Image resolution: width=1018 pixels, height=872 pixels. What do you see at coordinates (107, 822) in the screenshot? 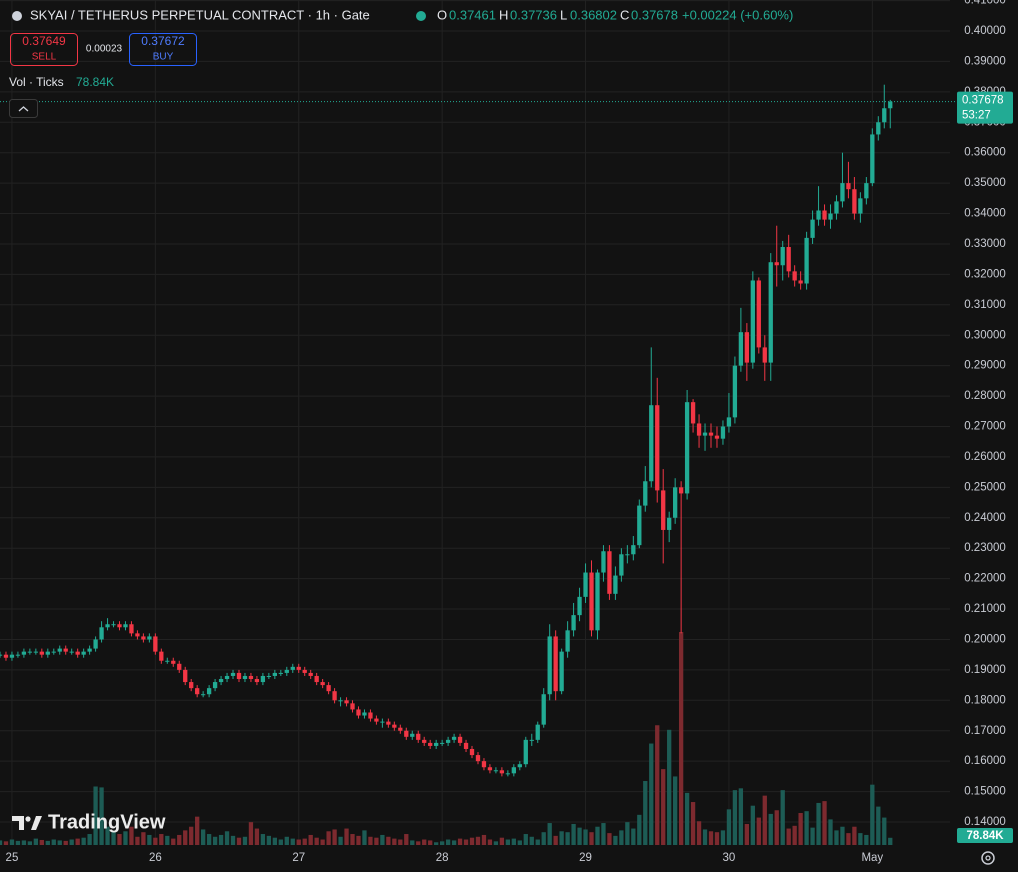
I see `watermark-text: TradingView` at bounding box center [107, 822].